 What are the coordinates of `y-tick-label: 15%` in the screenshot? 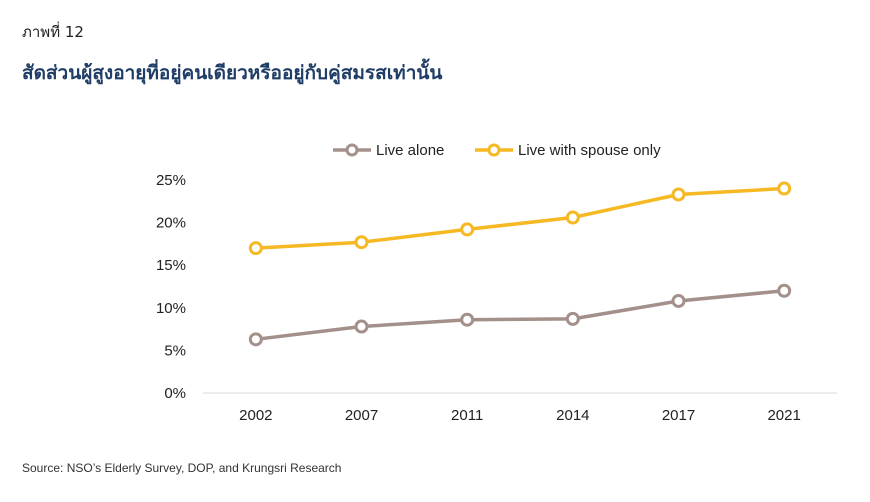 It's located at (171, 265).